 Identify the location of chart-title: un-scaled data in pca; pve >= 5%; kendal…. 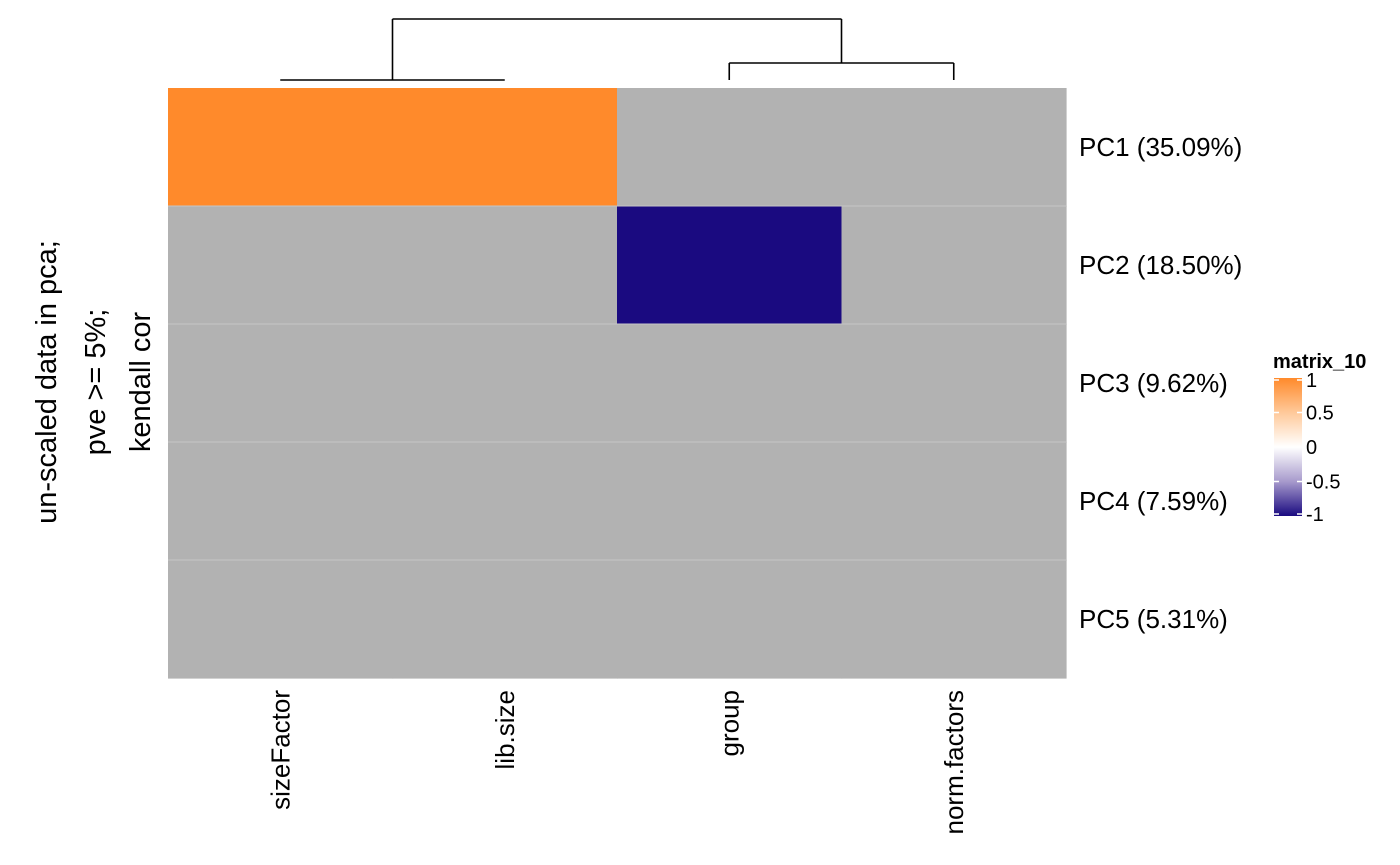
(94, 382).